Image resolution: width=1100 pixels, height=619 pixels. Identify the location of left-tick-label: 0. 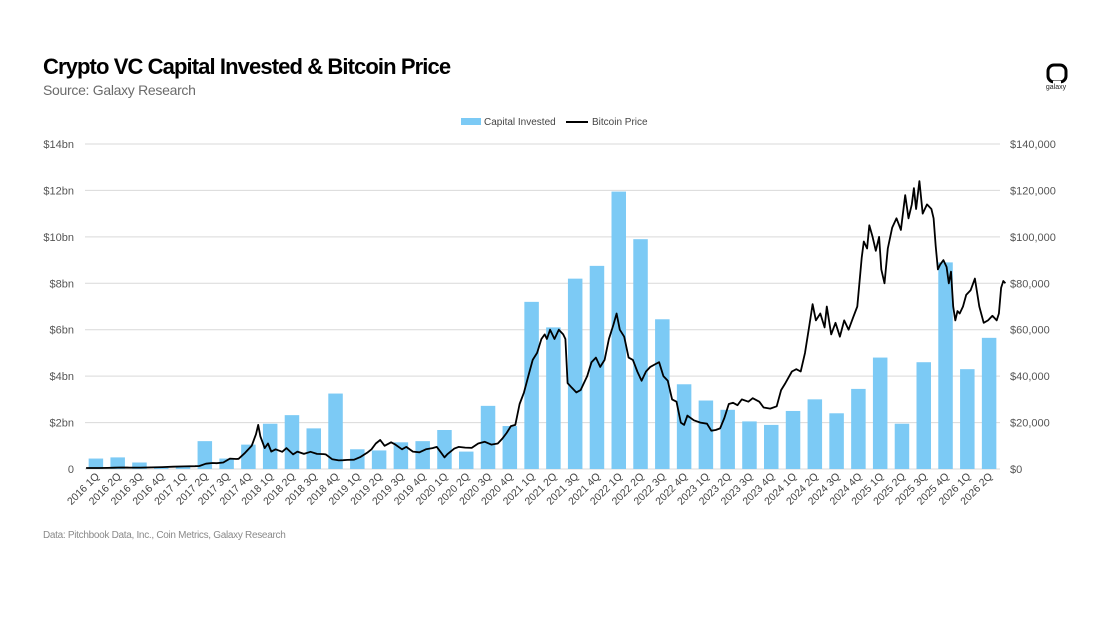
(71, 470).